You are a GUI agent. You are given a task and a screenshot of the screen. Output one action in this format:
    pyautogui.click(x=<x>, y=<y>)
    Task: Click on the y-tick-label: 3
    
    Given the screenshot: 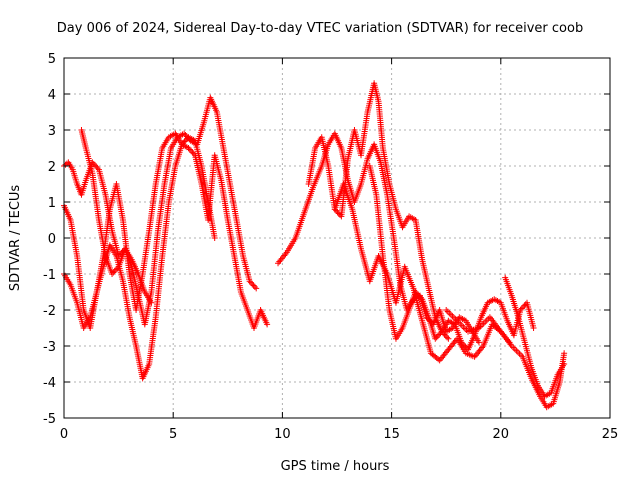 What is the action you would take?
    pyautogui.click(x=52, y=131)
    